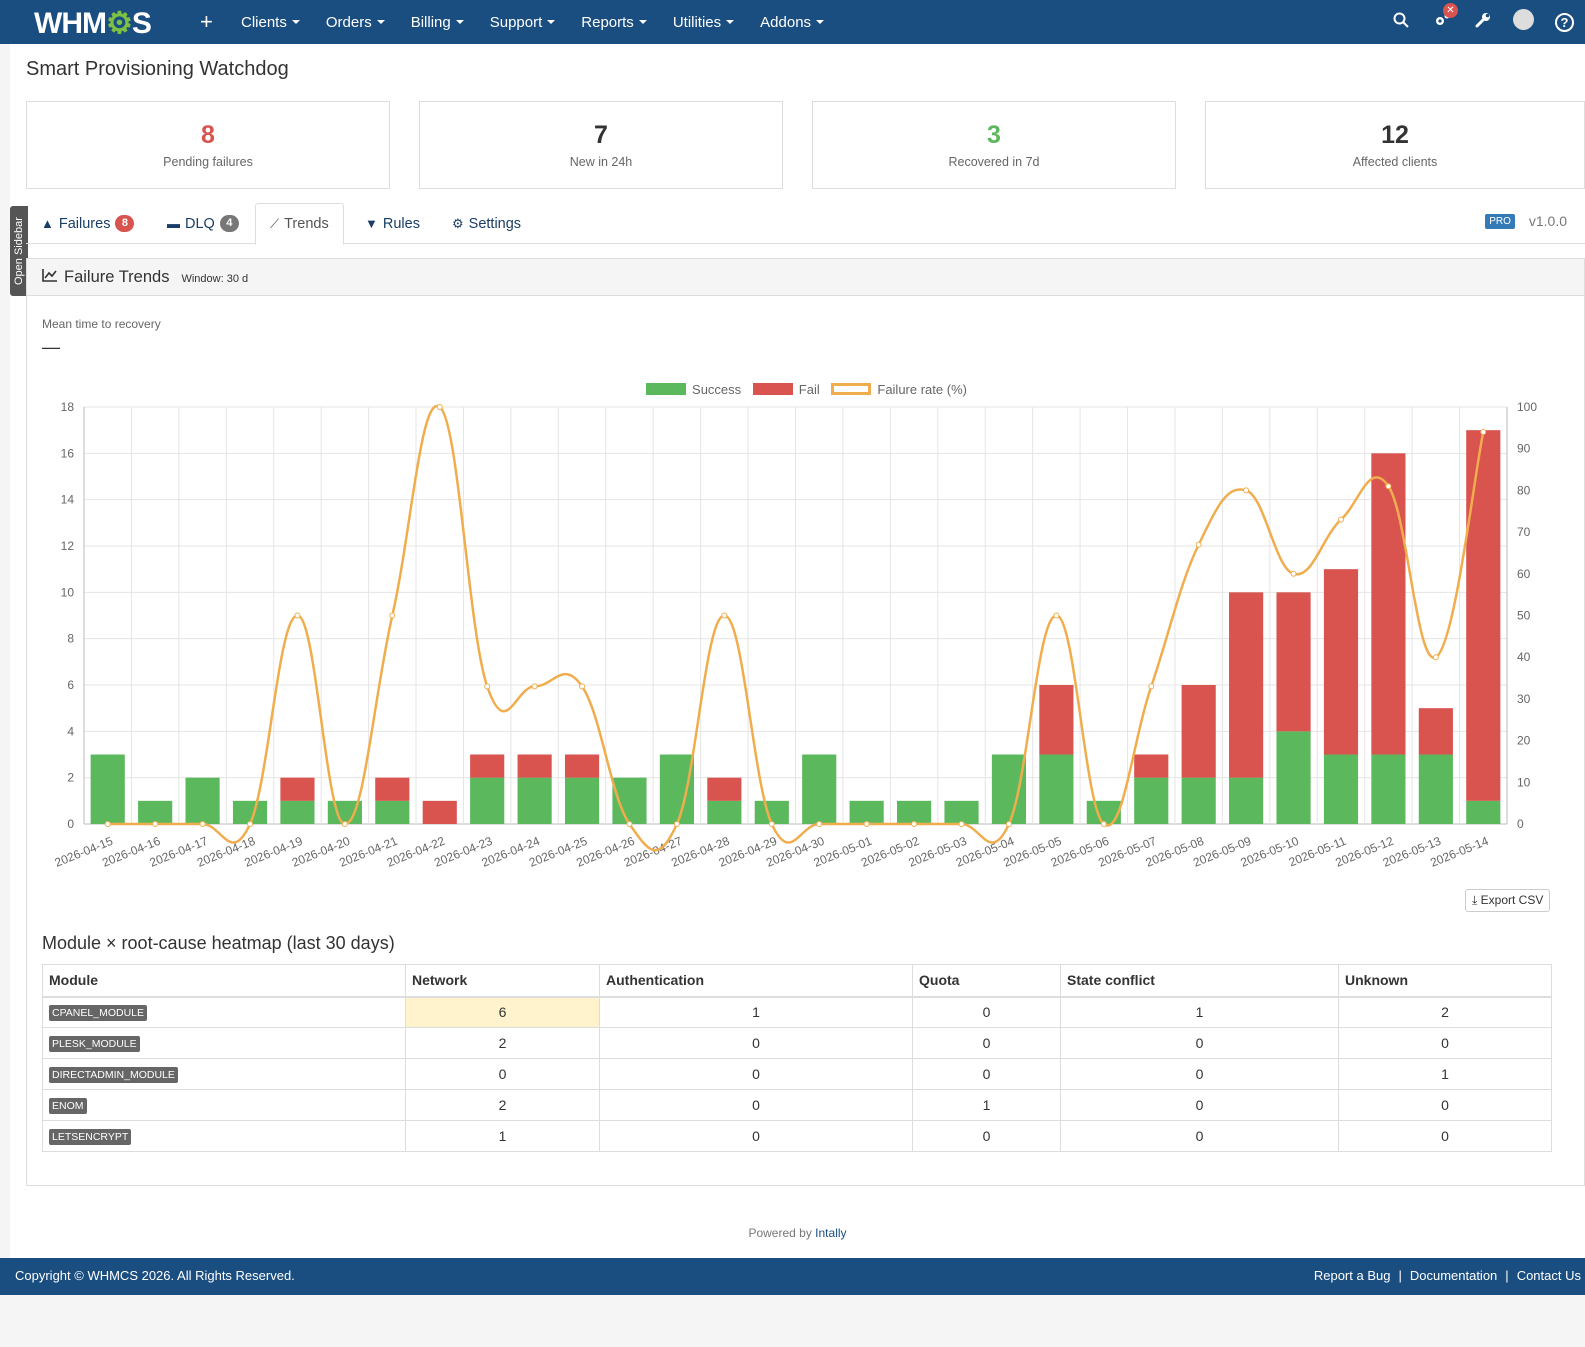 This screenshot has width=1585, height=1347. What do you see at coordinates (355, 22) in the screenshot?
I see `menu-orders: Orders` at bounding box center [355, 22].